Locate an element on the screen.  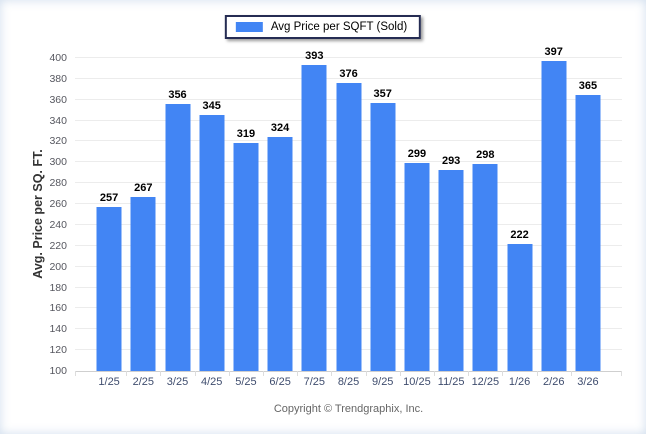
bar-value-label: 298 is located at coordinates (485, 155).